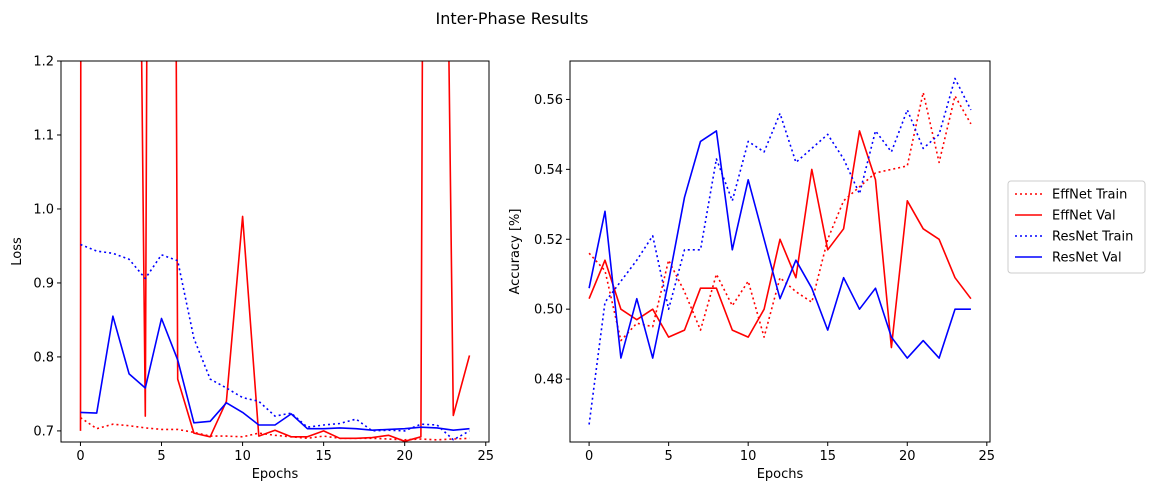 The width and height of the screenshot is (1155, 498). I want to click on loss-y-tick-label: 1.1, so click(43, 135).